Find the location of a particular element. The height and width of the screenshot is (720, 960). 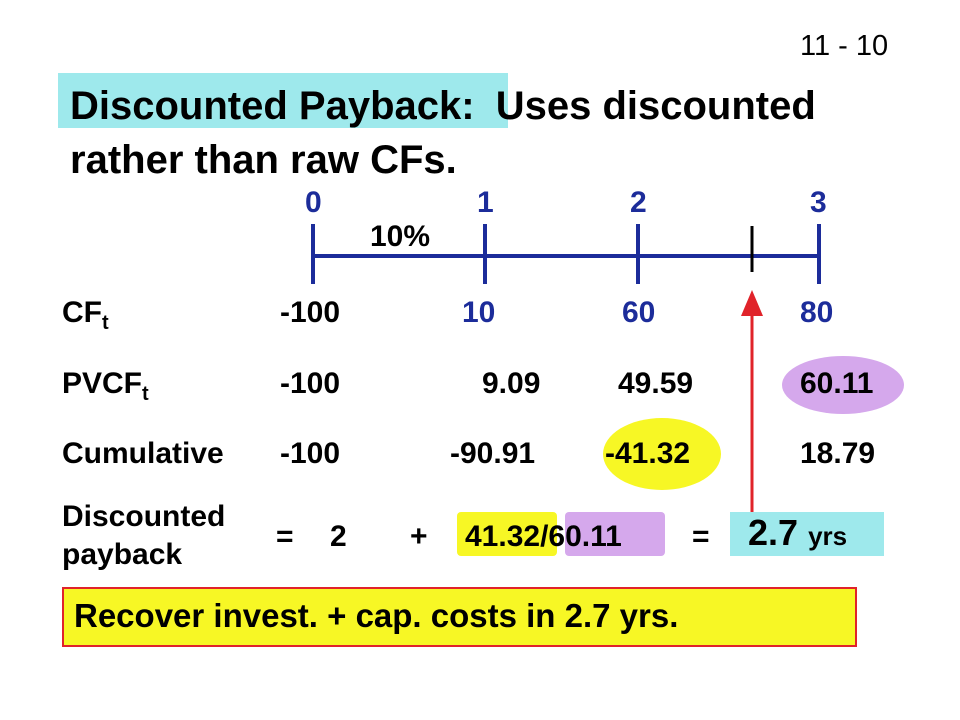

title-rest-text: Uses discounted is located at coordinates (655, 106).